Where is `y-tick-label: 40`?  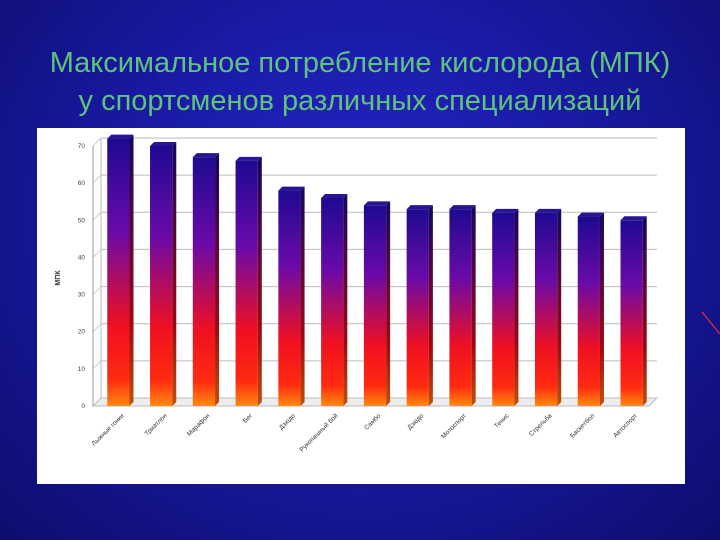
y-tick-label: 40 is located at coordinates (82, 257).